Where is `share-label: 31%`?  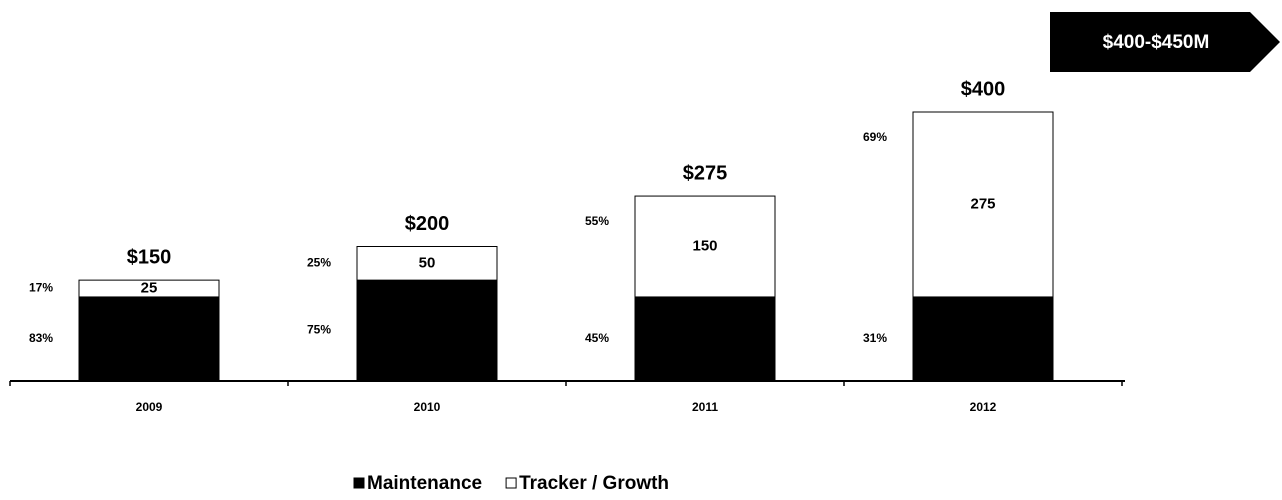
share-label: 31% is located at coordinates (875, 338).